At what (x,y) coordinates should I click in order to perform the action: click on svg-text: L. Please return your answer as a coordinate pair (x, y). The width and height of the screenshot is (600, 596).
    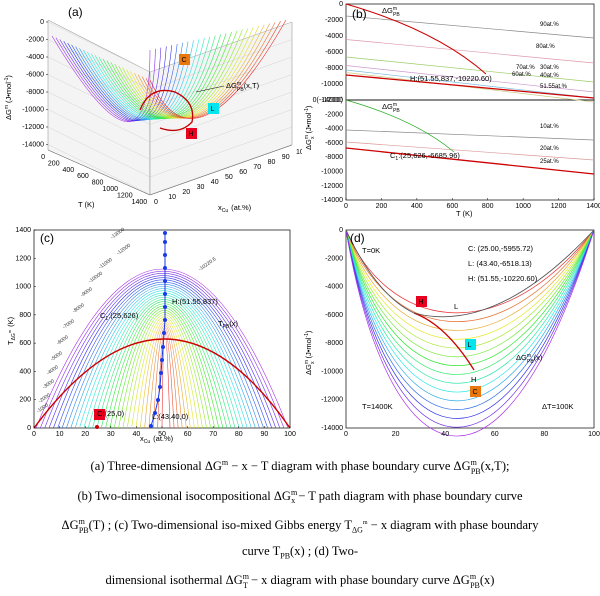
    Looking at the image, I should click on (213, 109).